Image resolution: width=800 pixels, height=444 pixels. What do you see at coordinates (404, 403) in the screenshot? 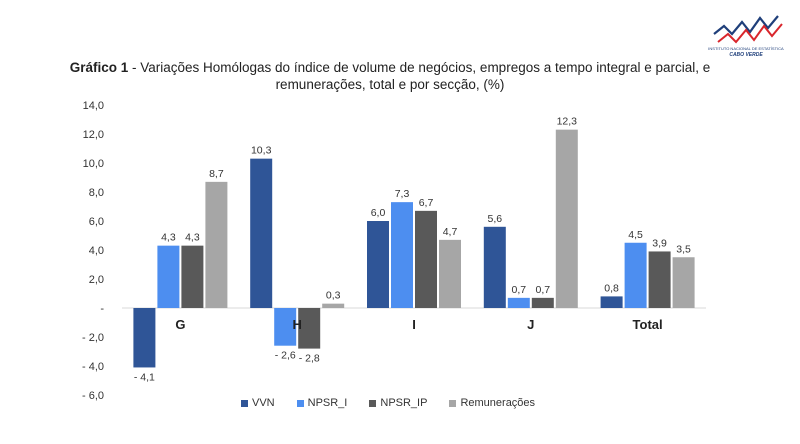
I see `legend-label: NPSR_IP` at bounding box center [404, 403].